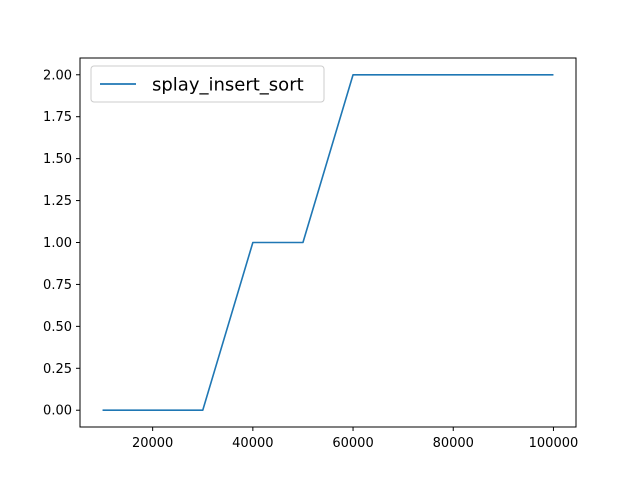  I want to click on y-tick-label: 0.25, so click(57, 369).